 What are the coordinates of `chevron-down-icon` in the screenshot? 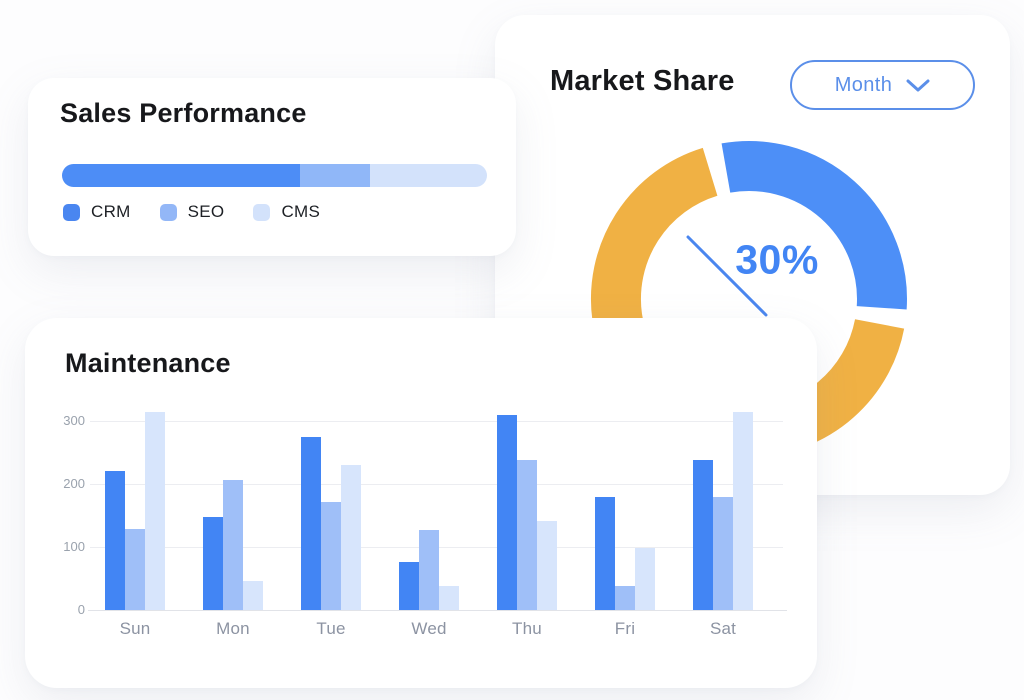 It's located at (918, 85).